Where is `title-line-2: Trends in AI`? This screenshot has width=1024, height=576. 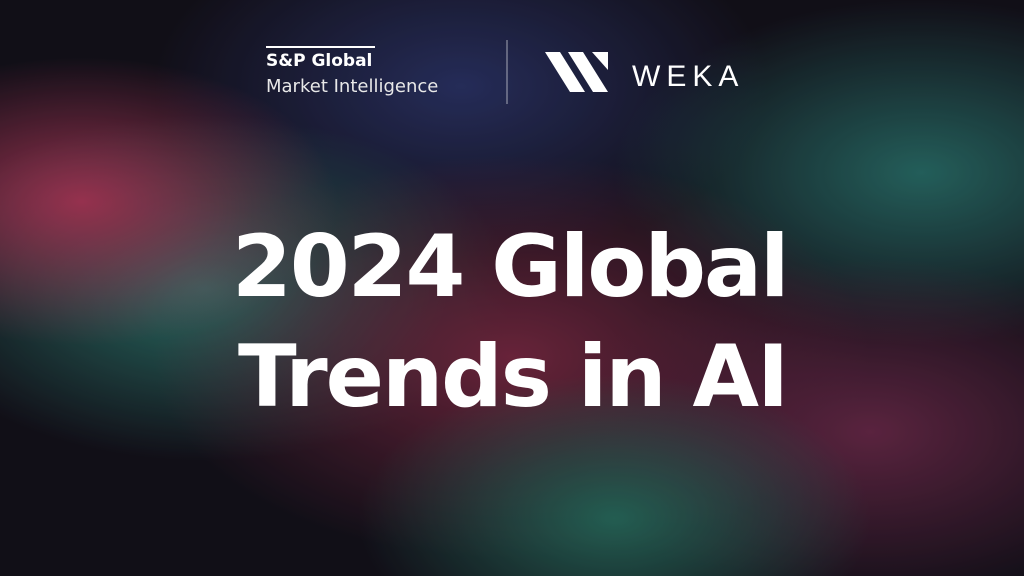
title-line-2: Trends in AI is located at coordinates (512, 377).